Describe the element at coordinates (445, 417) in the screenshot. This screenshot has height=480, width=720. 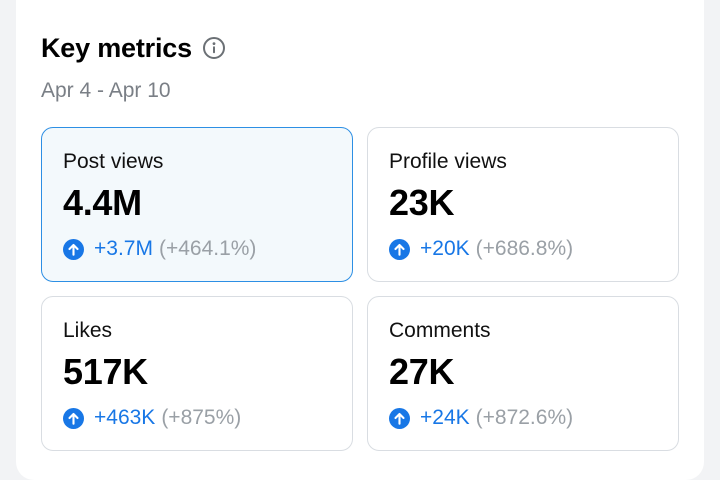
I see `metric-delta: +24K` at that location.